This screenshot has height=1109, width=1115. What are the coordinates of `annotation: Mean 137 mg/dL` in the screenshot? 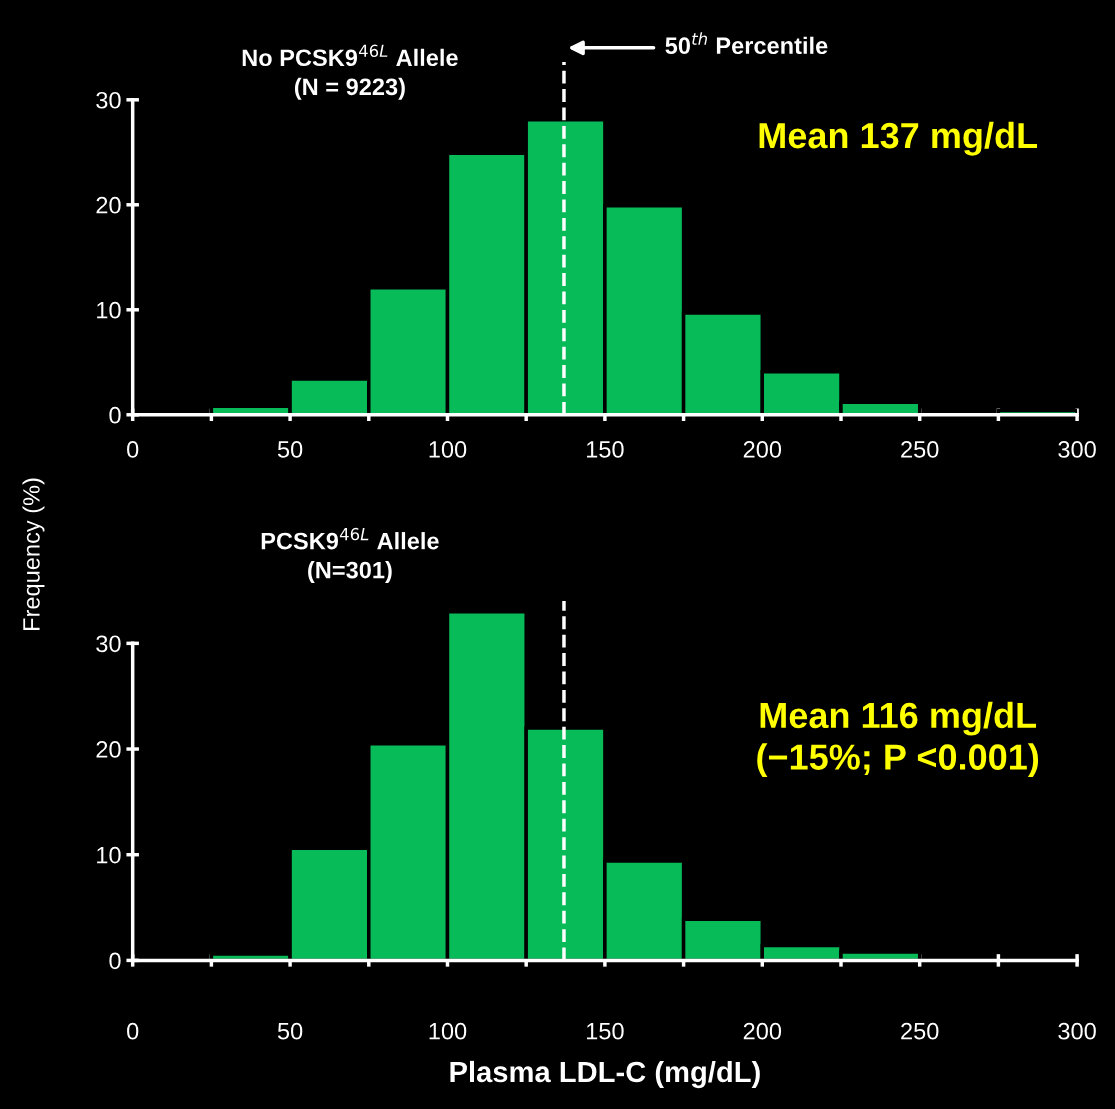 It's located at (898, 138).